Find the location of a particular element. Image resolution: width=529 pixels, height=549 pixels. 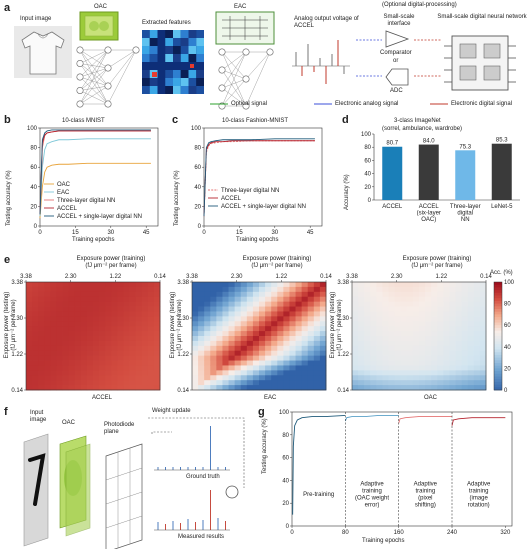

colorbar-tick-3: 40 is located at coordinates (507, 348).